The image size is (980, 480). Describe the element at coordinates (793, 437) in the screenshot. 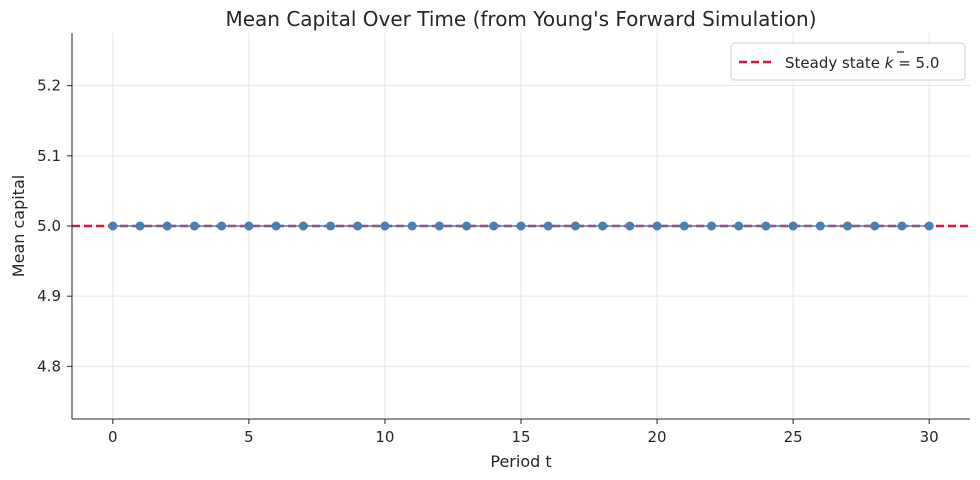

I see `x-tick-label: 25` at that location.